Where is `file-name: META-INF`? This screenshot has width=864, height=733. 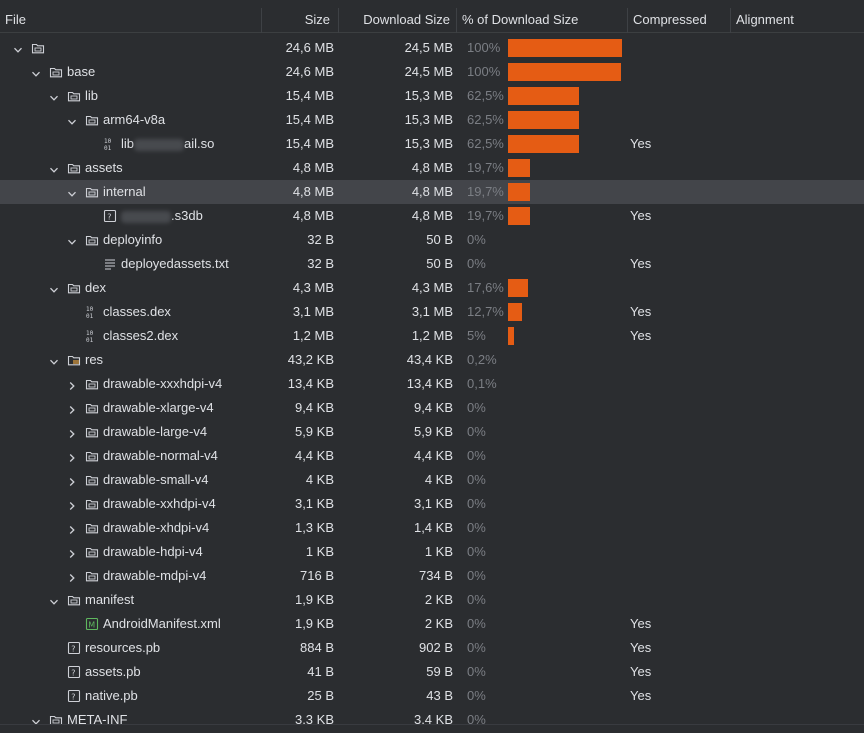
file-name: META-INF is located at coordinates (97, 719).